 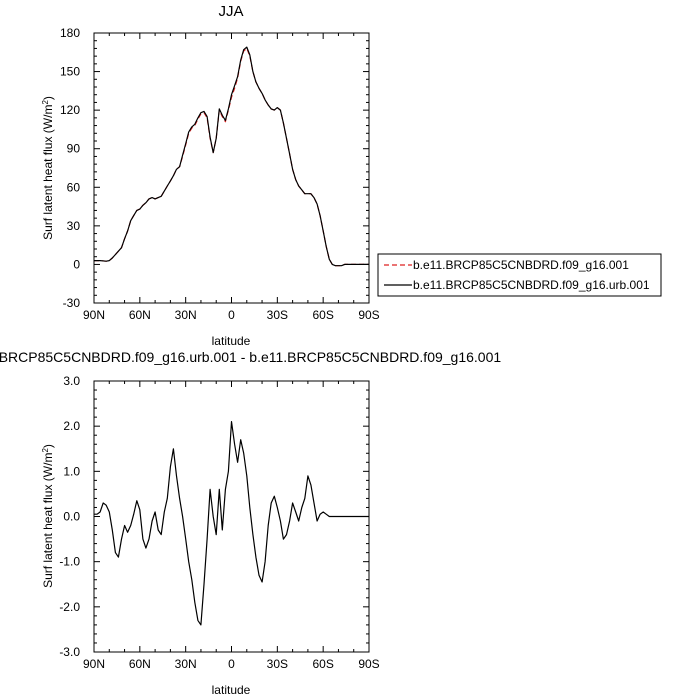 What do you see at coordinates (71, 426) in the screenshot?
I see `bottom-ytick-label: 2.0` at bounding box center [71, 426].